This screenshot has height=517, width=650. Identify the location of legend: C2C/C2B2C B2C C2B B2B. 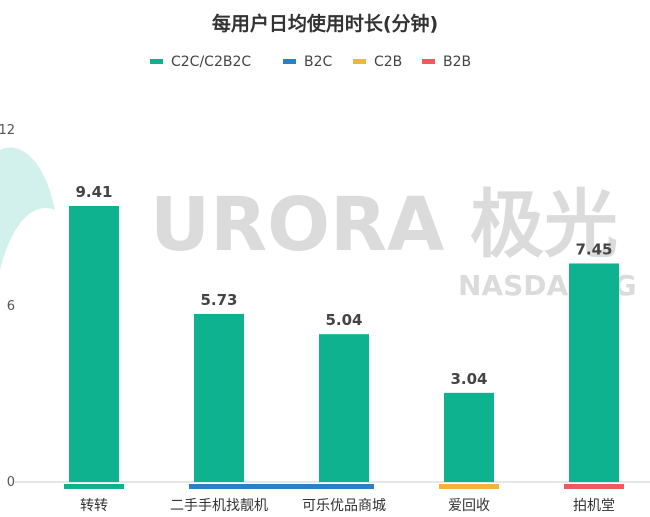
(310, 62).